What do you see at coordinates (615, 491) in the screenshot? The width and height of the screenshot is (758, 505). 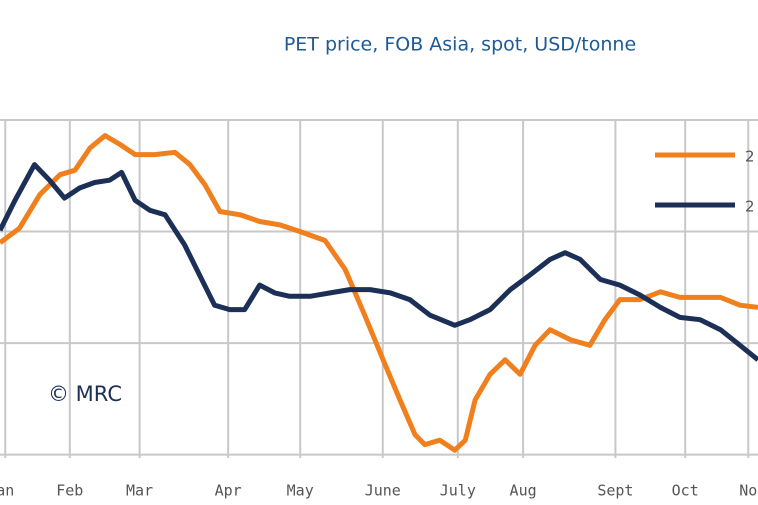 I see `x-tick-label: Sept` at bounding box center [615, 491].